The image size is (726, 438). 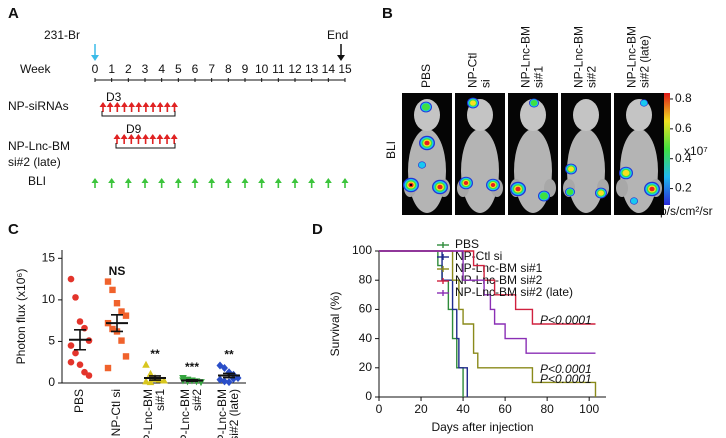 What do you see at coordinates (13, 229) in the screenshot?
I see `panel-label: C` at bounding box center [13, 229].